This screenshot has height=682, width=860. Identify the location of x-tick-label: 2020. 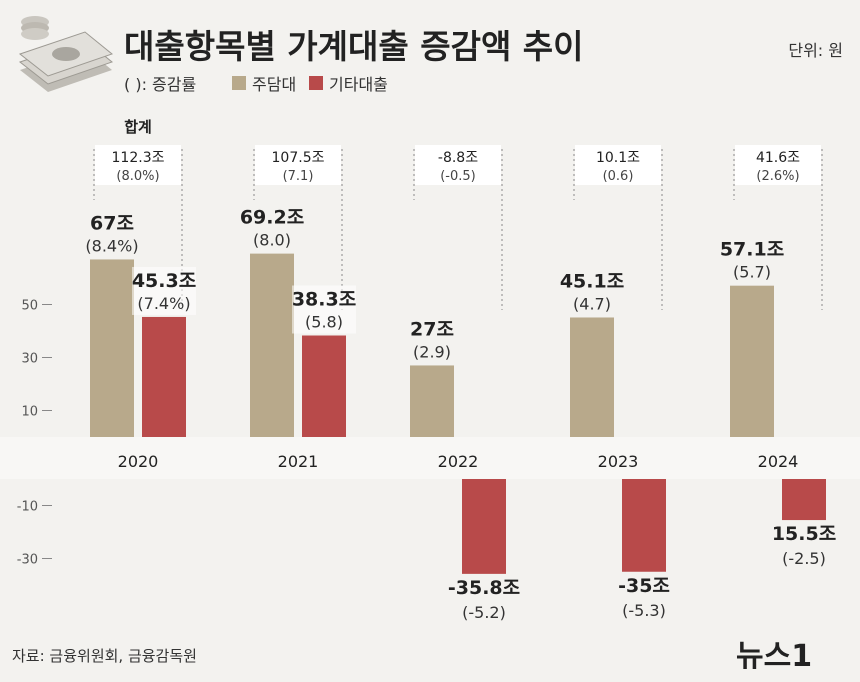
(138, 461).